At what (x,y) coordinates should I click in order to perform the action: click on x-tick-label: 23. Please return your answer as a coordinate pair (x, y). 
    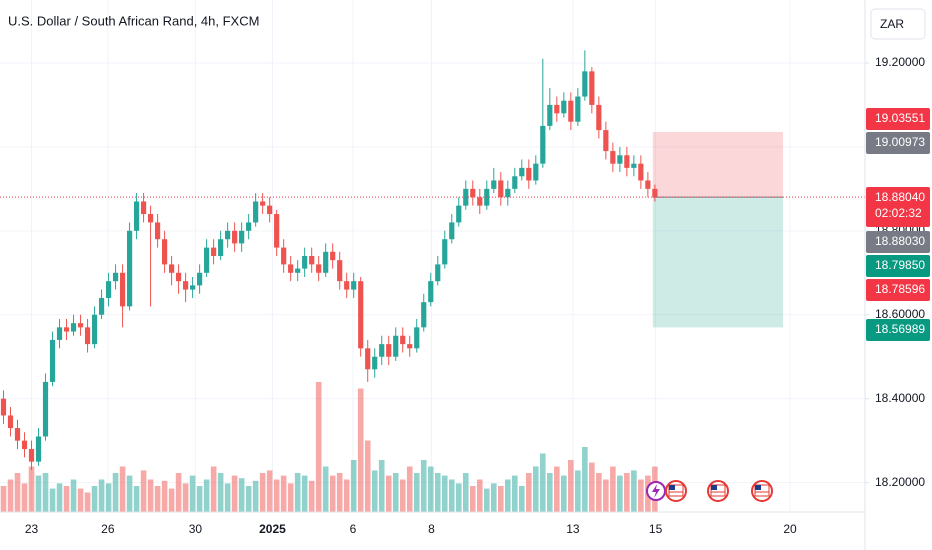
    Looking at the image, I should click on (32, 529).